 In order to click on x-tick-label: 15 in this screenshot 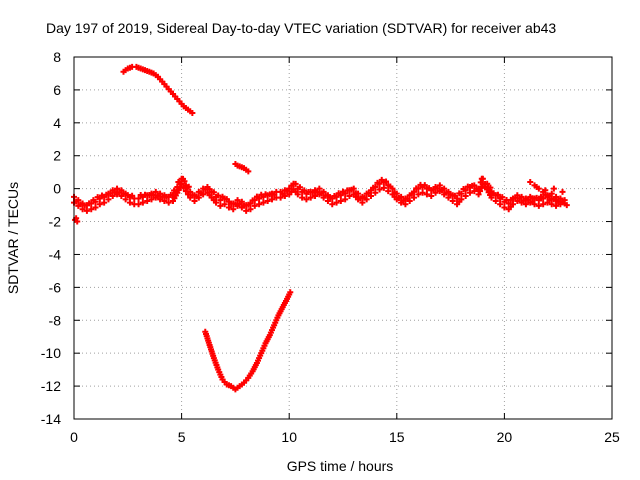, I will do `click(397, 437)`.